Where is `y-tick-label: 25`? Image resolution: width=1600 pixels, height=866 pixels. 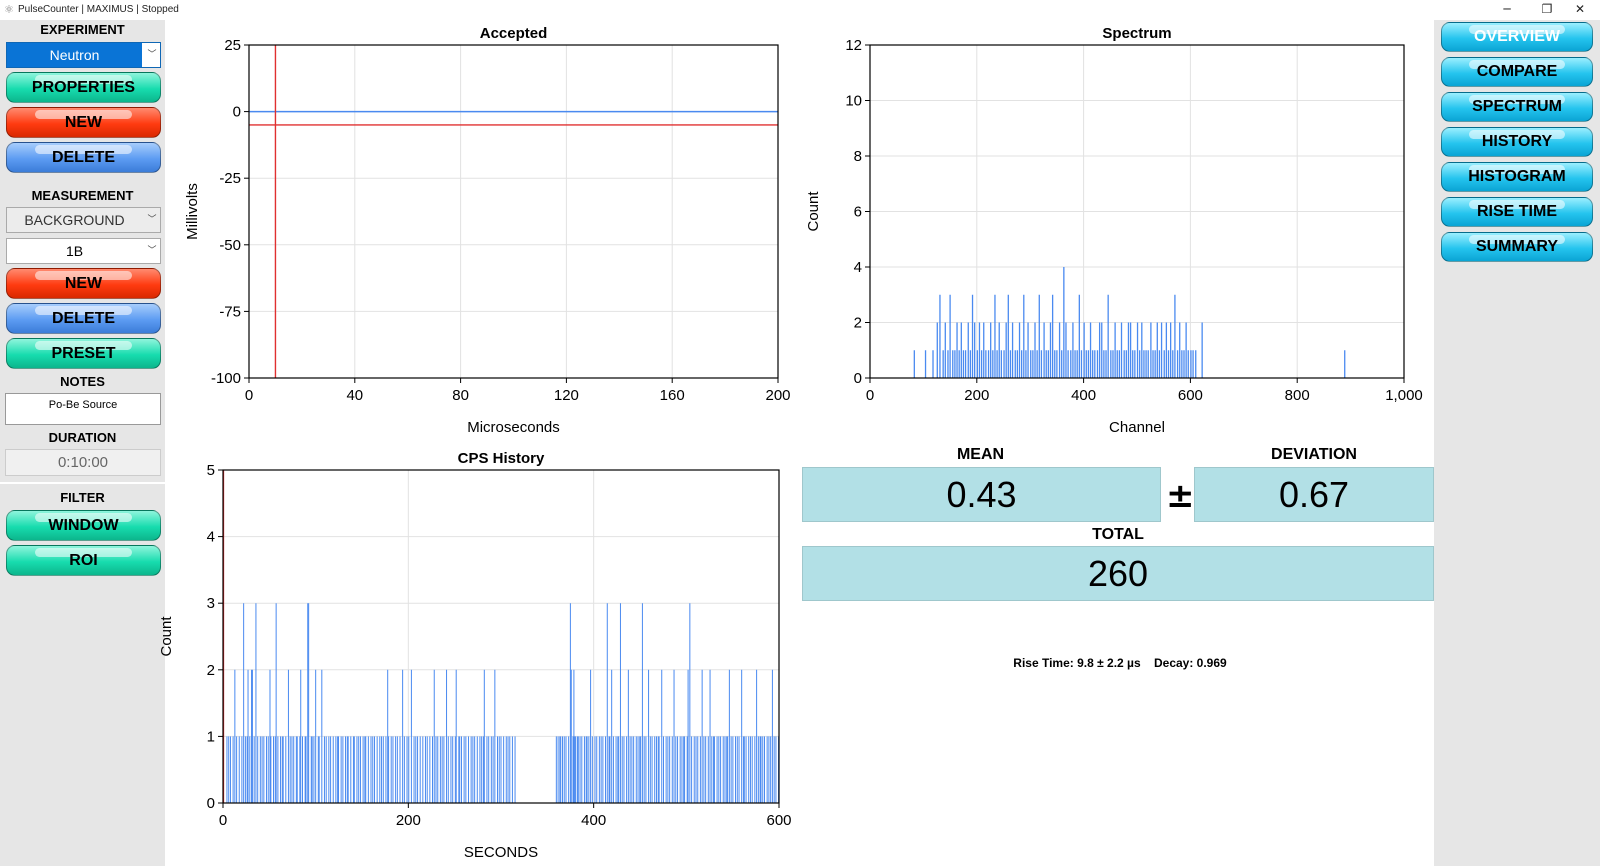
y-tick-label: 25 is located at coordinates (232, 45).